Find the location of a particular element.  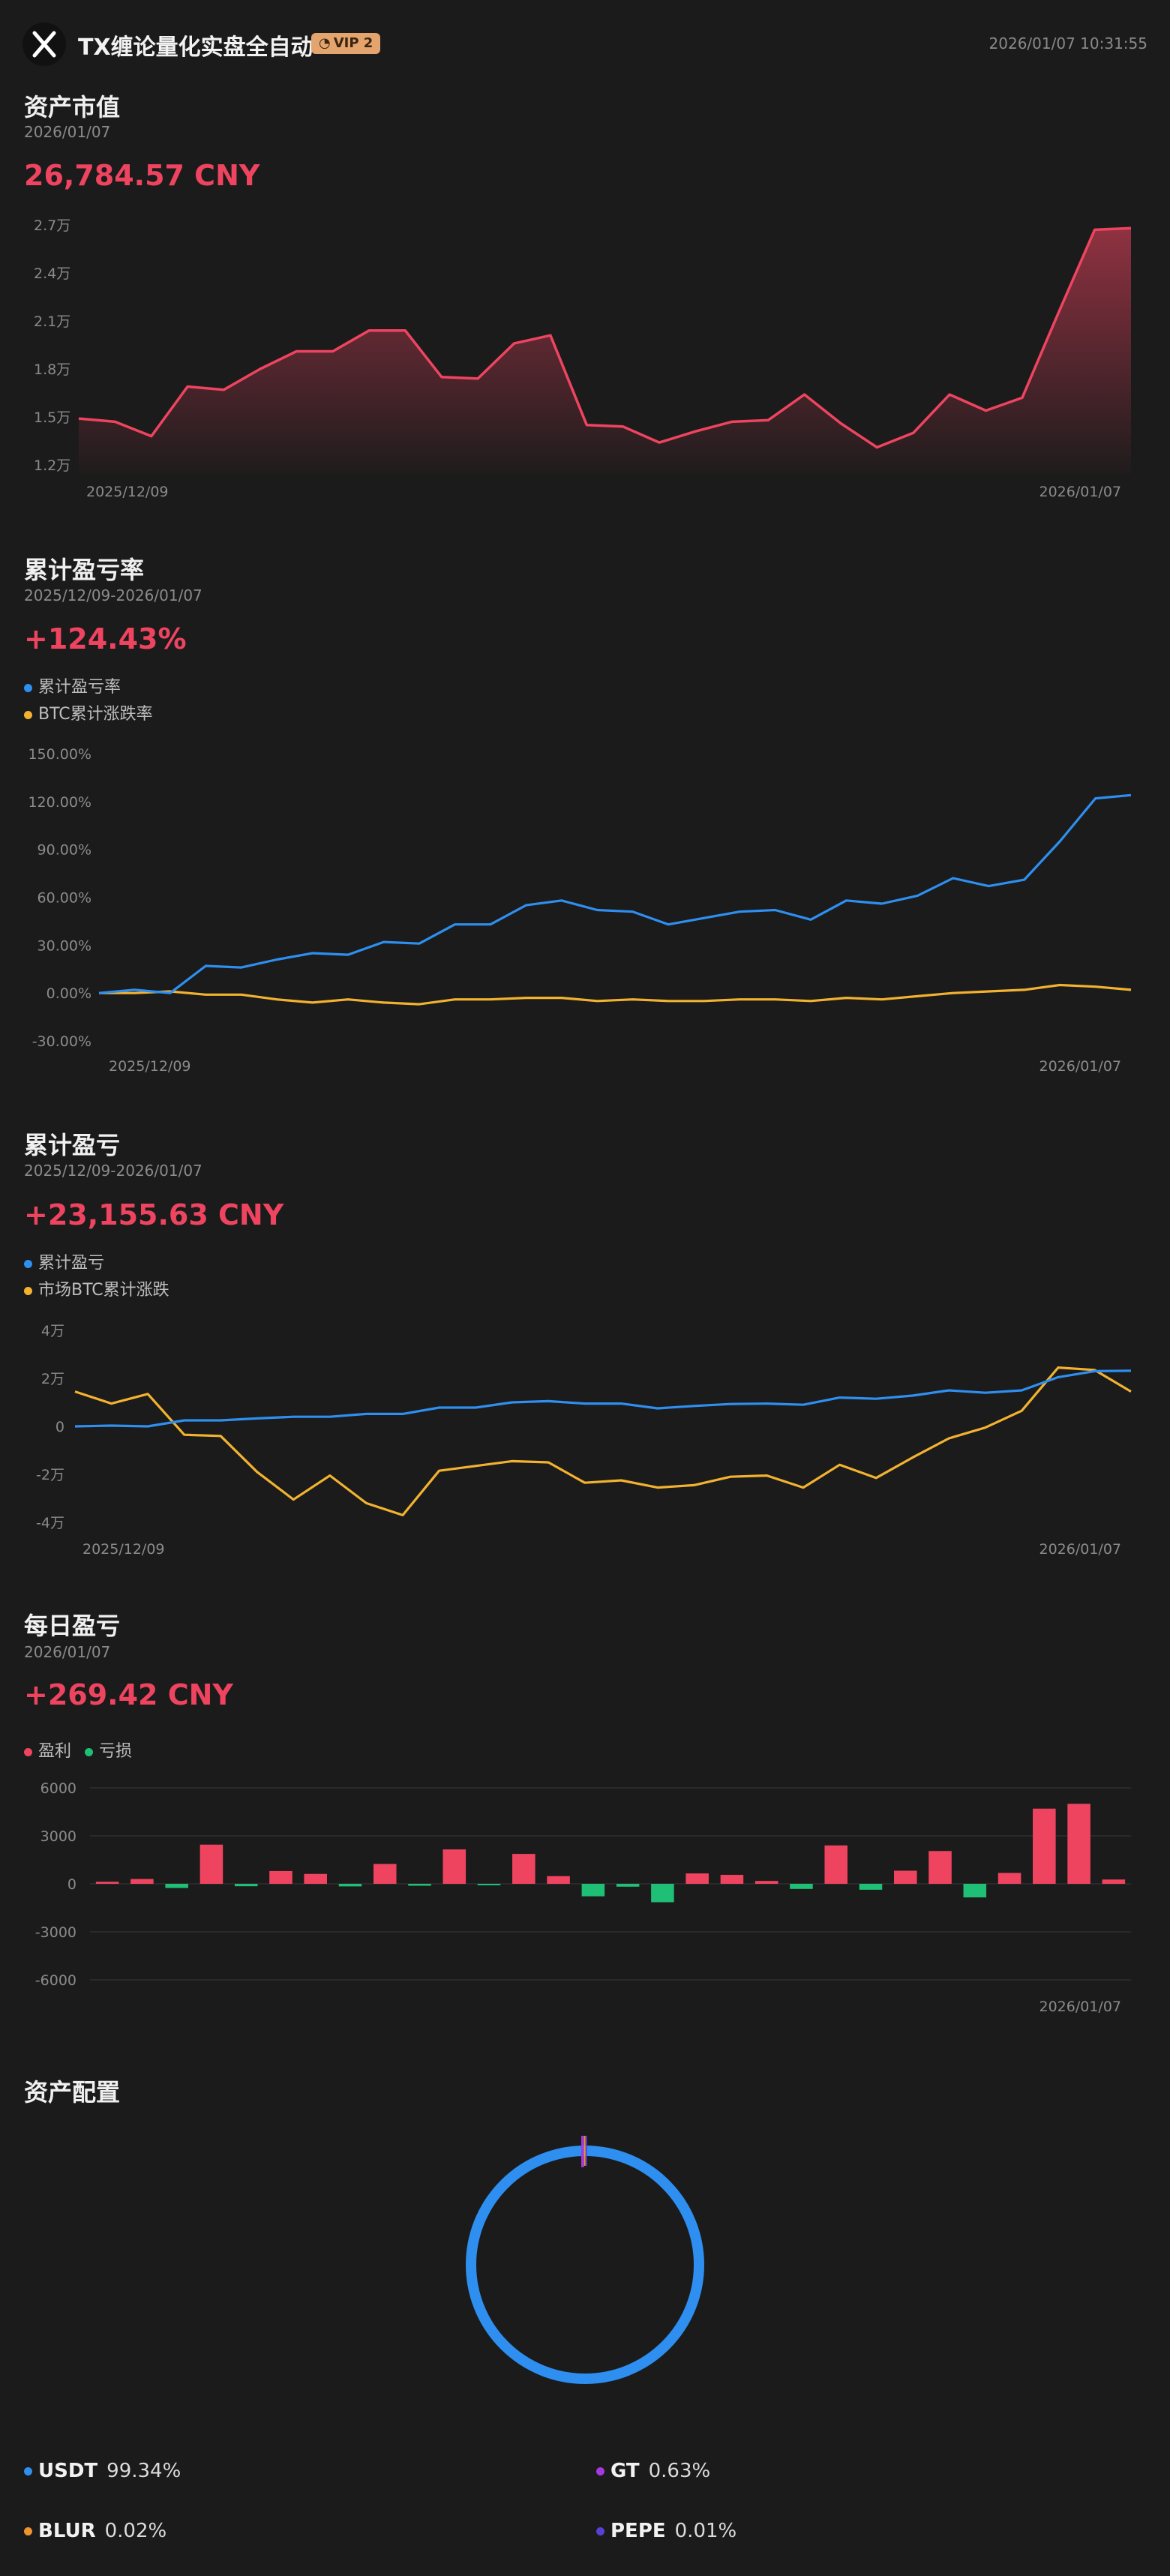

y-tick-label: 1.8万 is located at coordinates (52, 370).